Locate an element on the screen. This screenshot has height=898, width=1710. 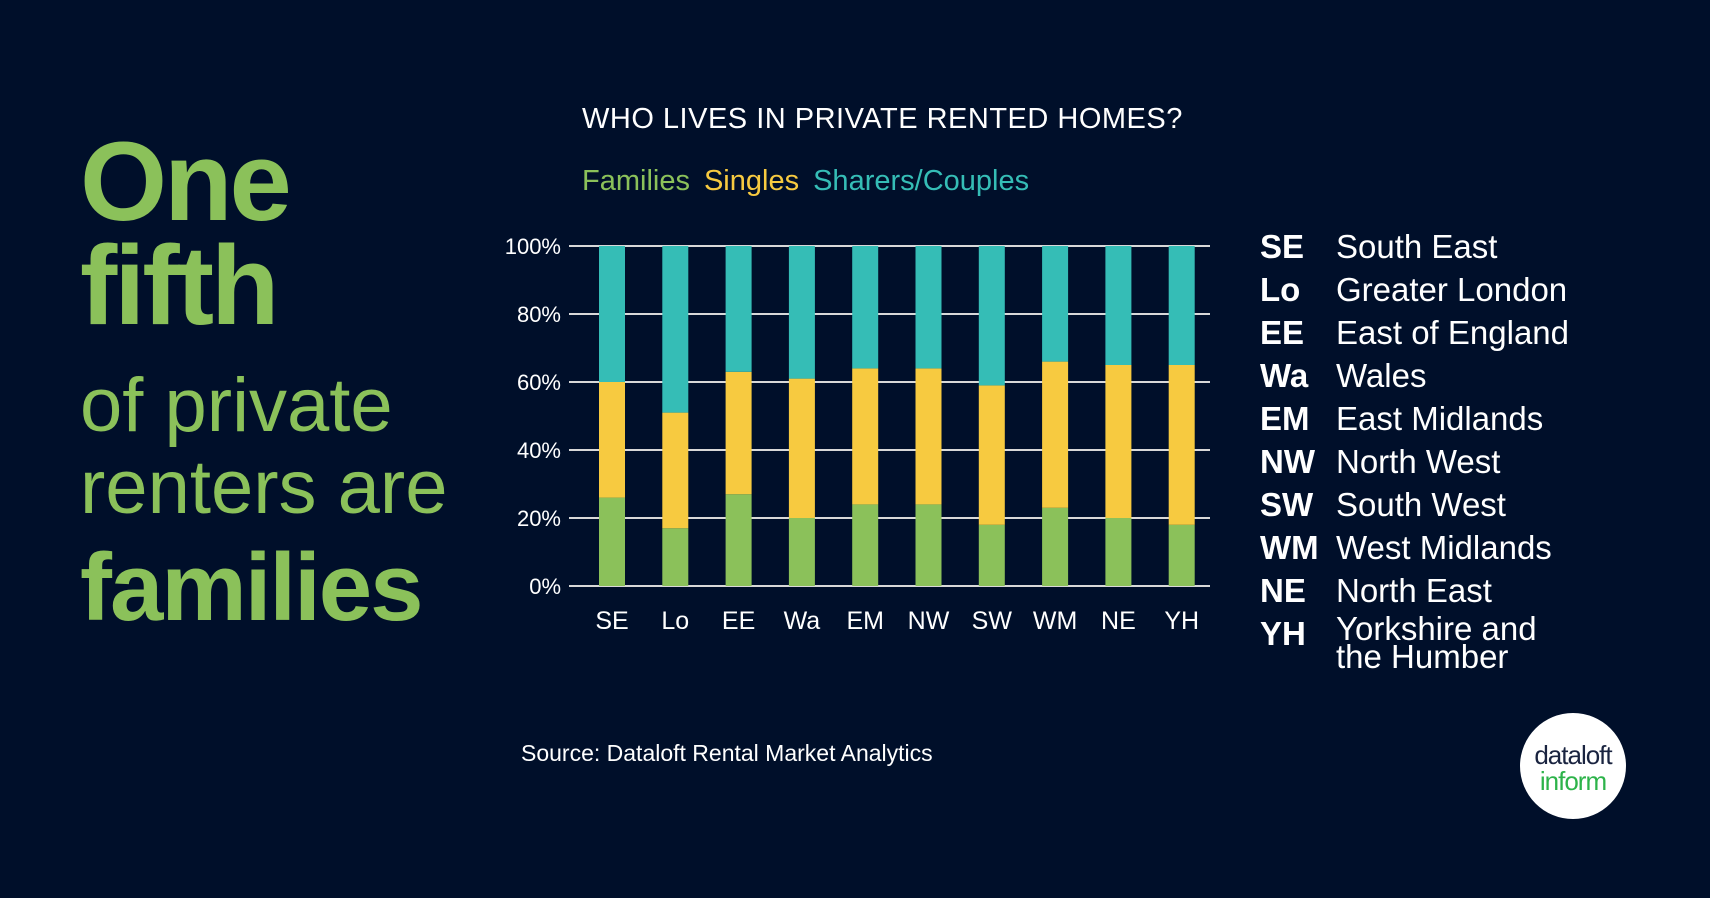
bar-NW-singles is located at coordinates (928, 436).